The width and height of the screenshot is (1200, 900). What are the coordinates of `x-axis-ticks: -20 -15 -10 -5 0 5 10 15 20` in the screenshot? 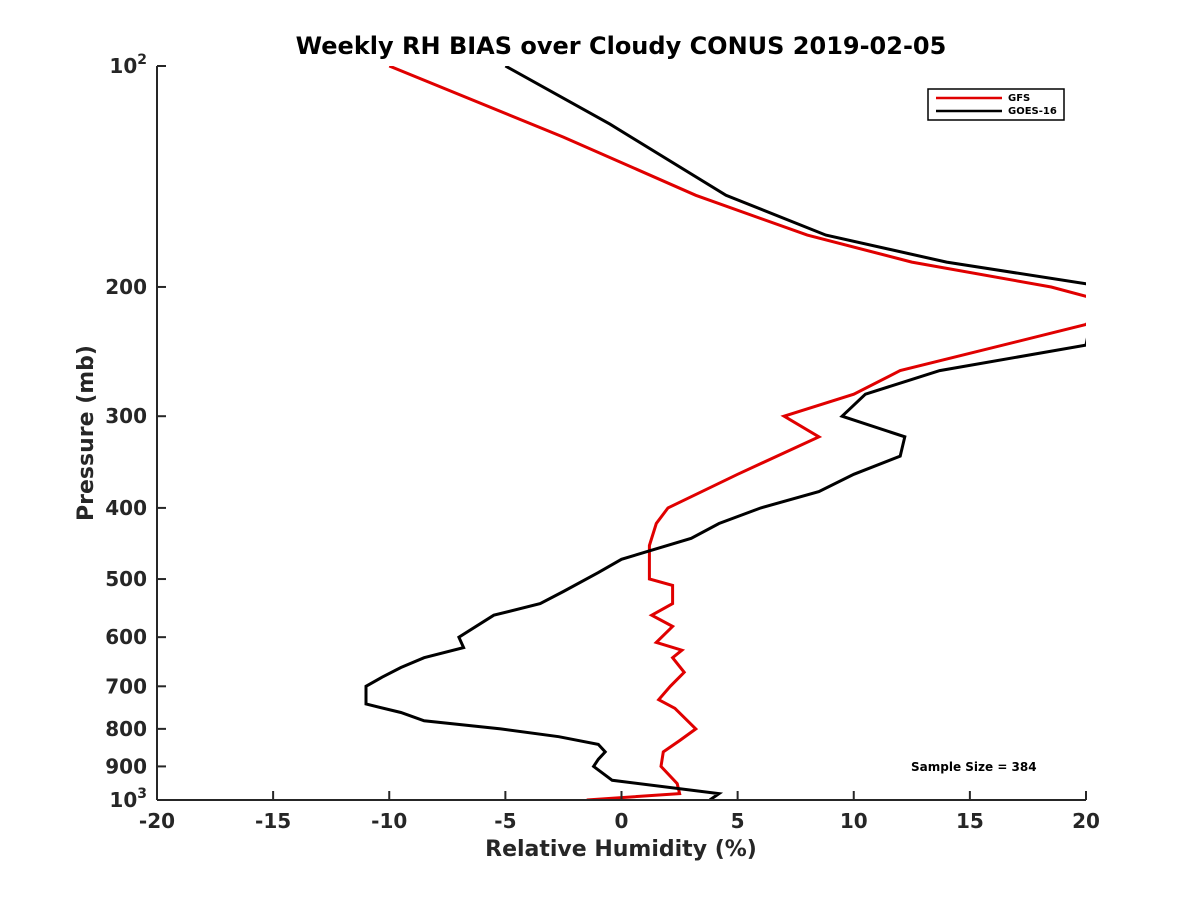 It's located at (619, 812).